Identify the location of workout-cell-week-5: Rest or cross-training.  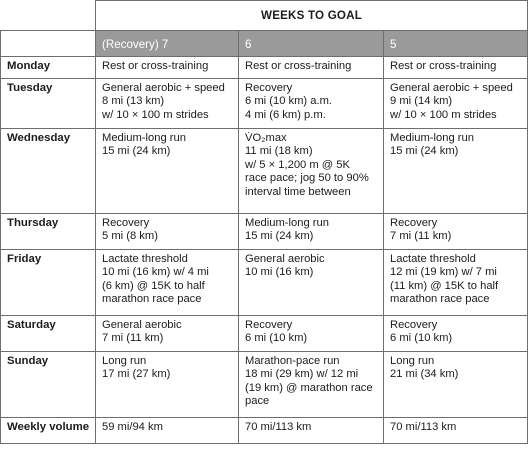
(455, 67).